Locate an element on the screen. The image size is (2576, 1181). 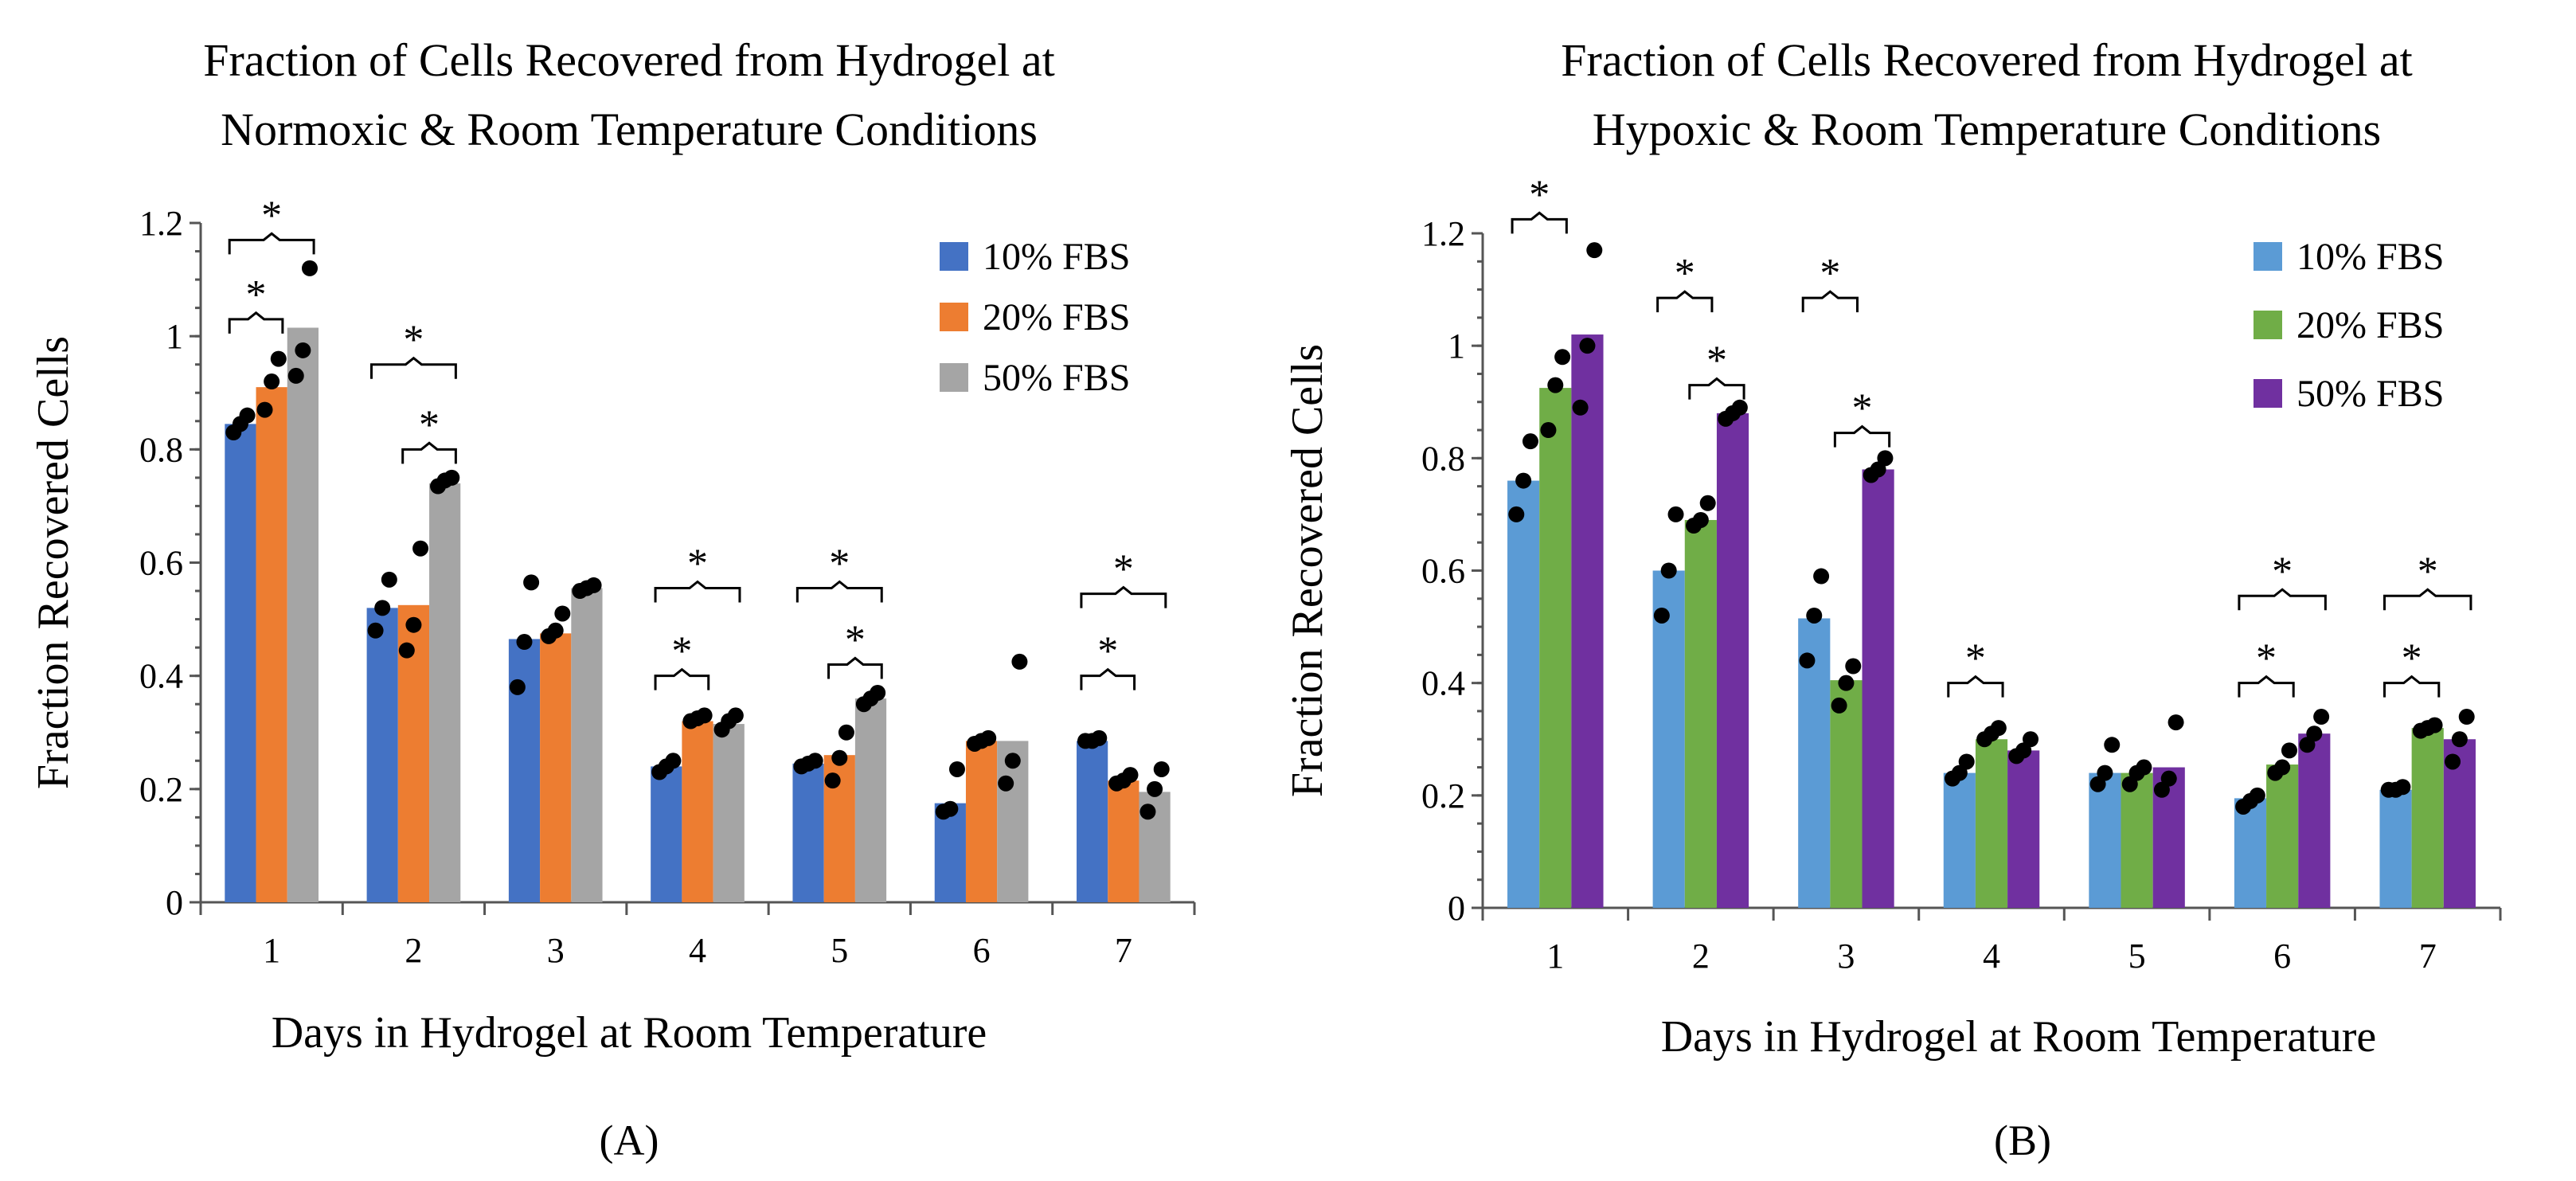
x-tick-label: 6 is located at coordinates (982, 950).